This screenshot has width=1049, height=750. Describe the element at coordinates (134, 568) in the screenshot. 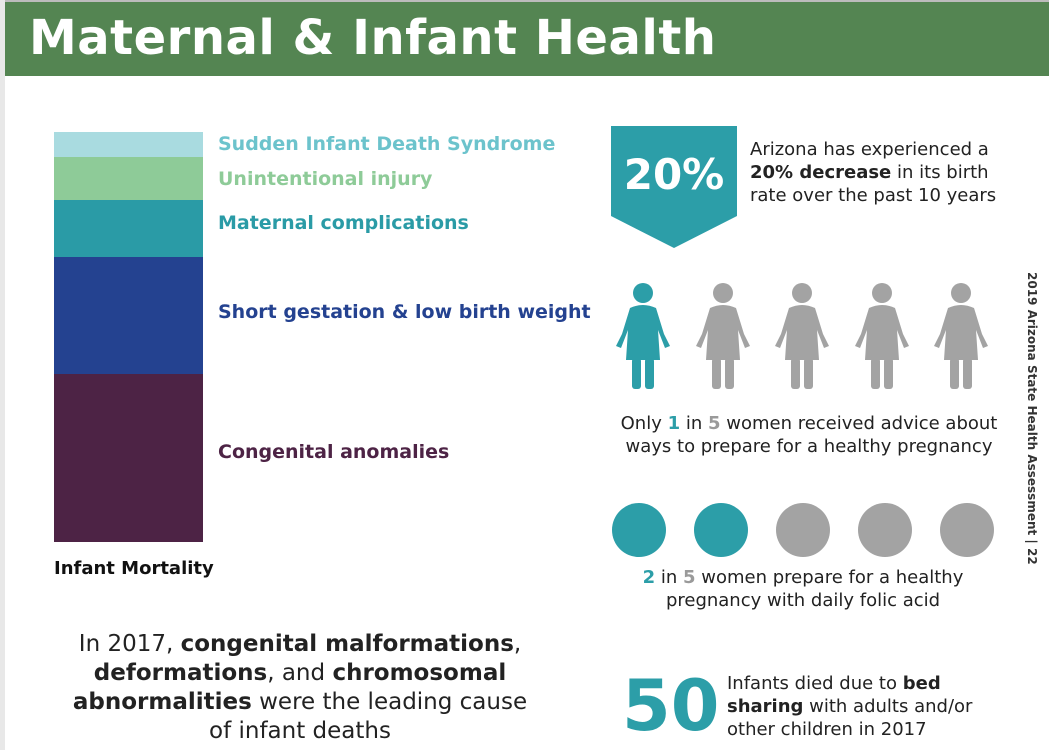

I see `chart-title: Infant Mortality` at that location.